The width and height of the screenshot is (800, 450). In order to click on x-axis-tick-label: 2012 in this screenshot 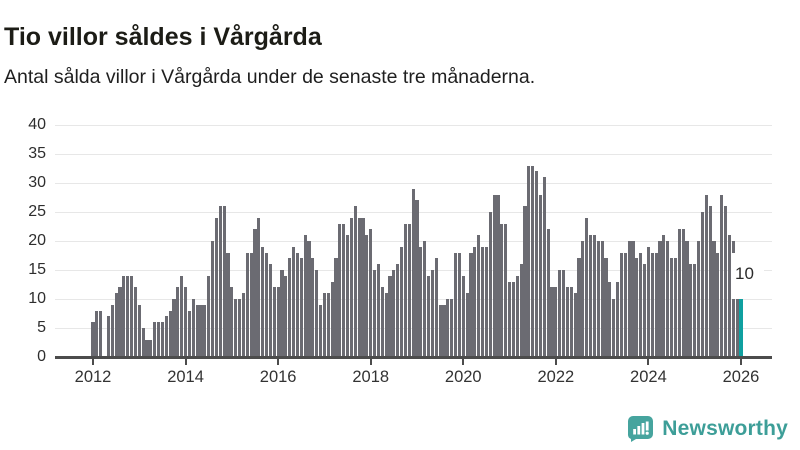, I will do `click(93, 377)`.